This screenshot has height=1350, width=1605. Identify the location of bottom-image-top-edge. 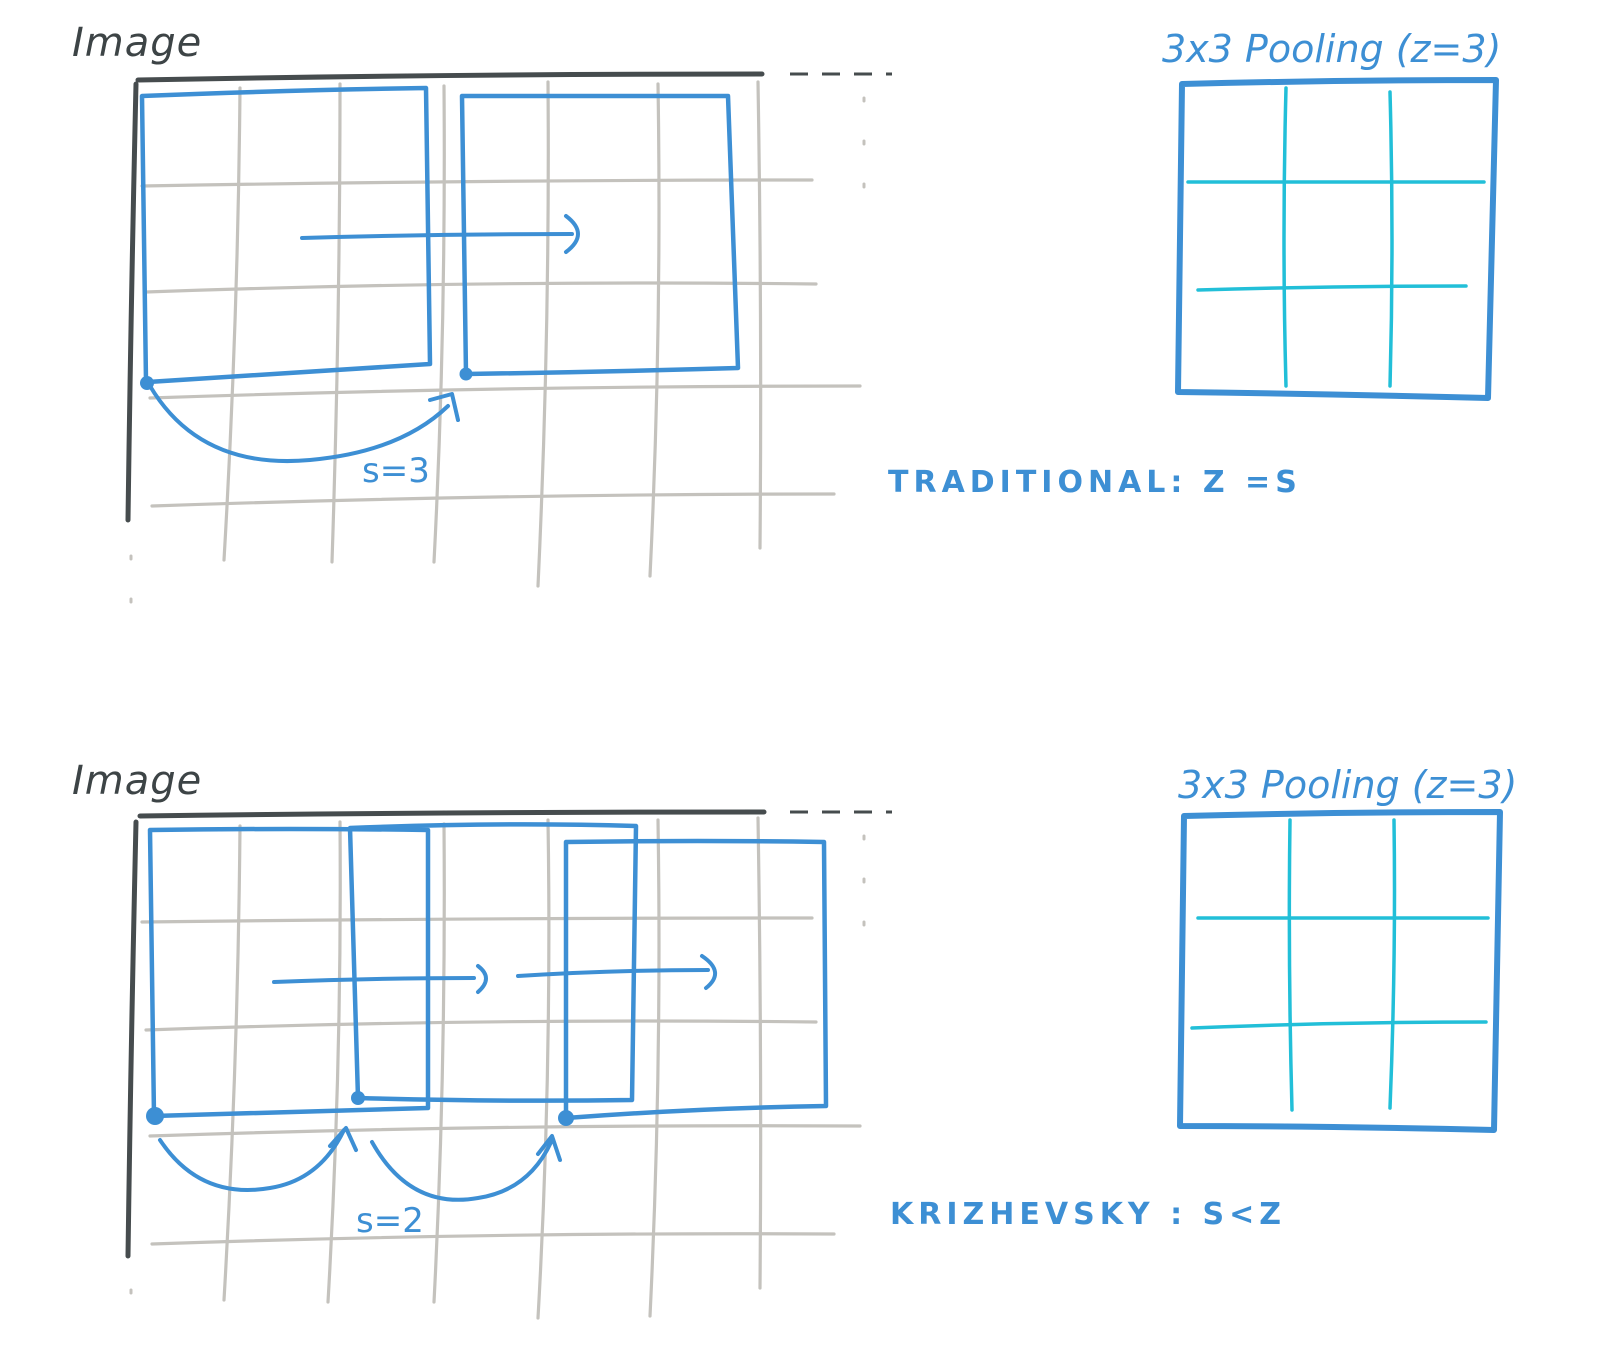
(452, 814).